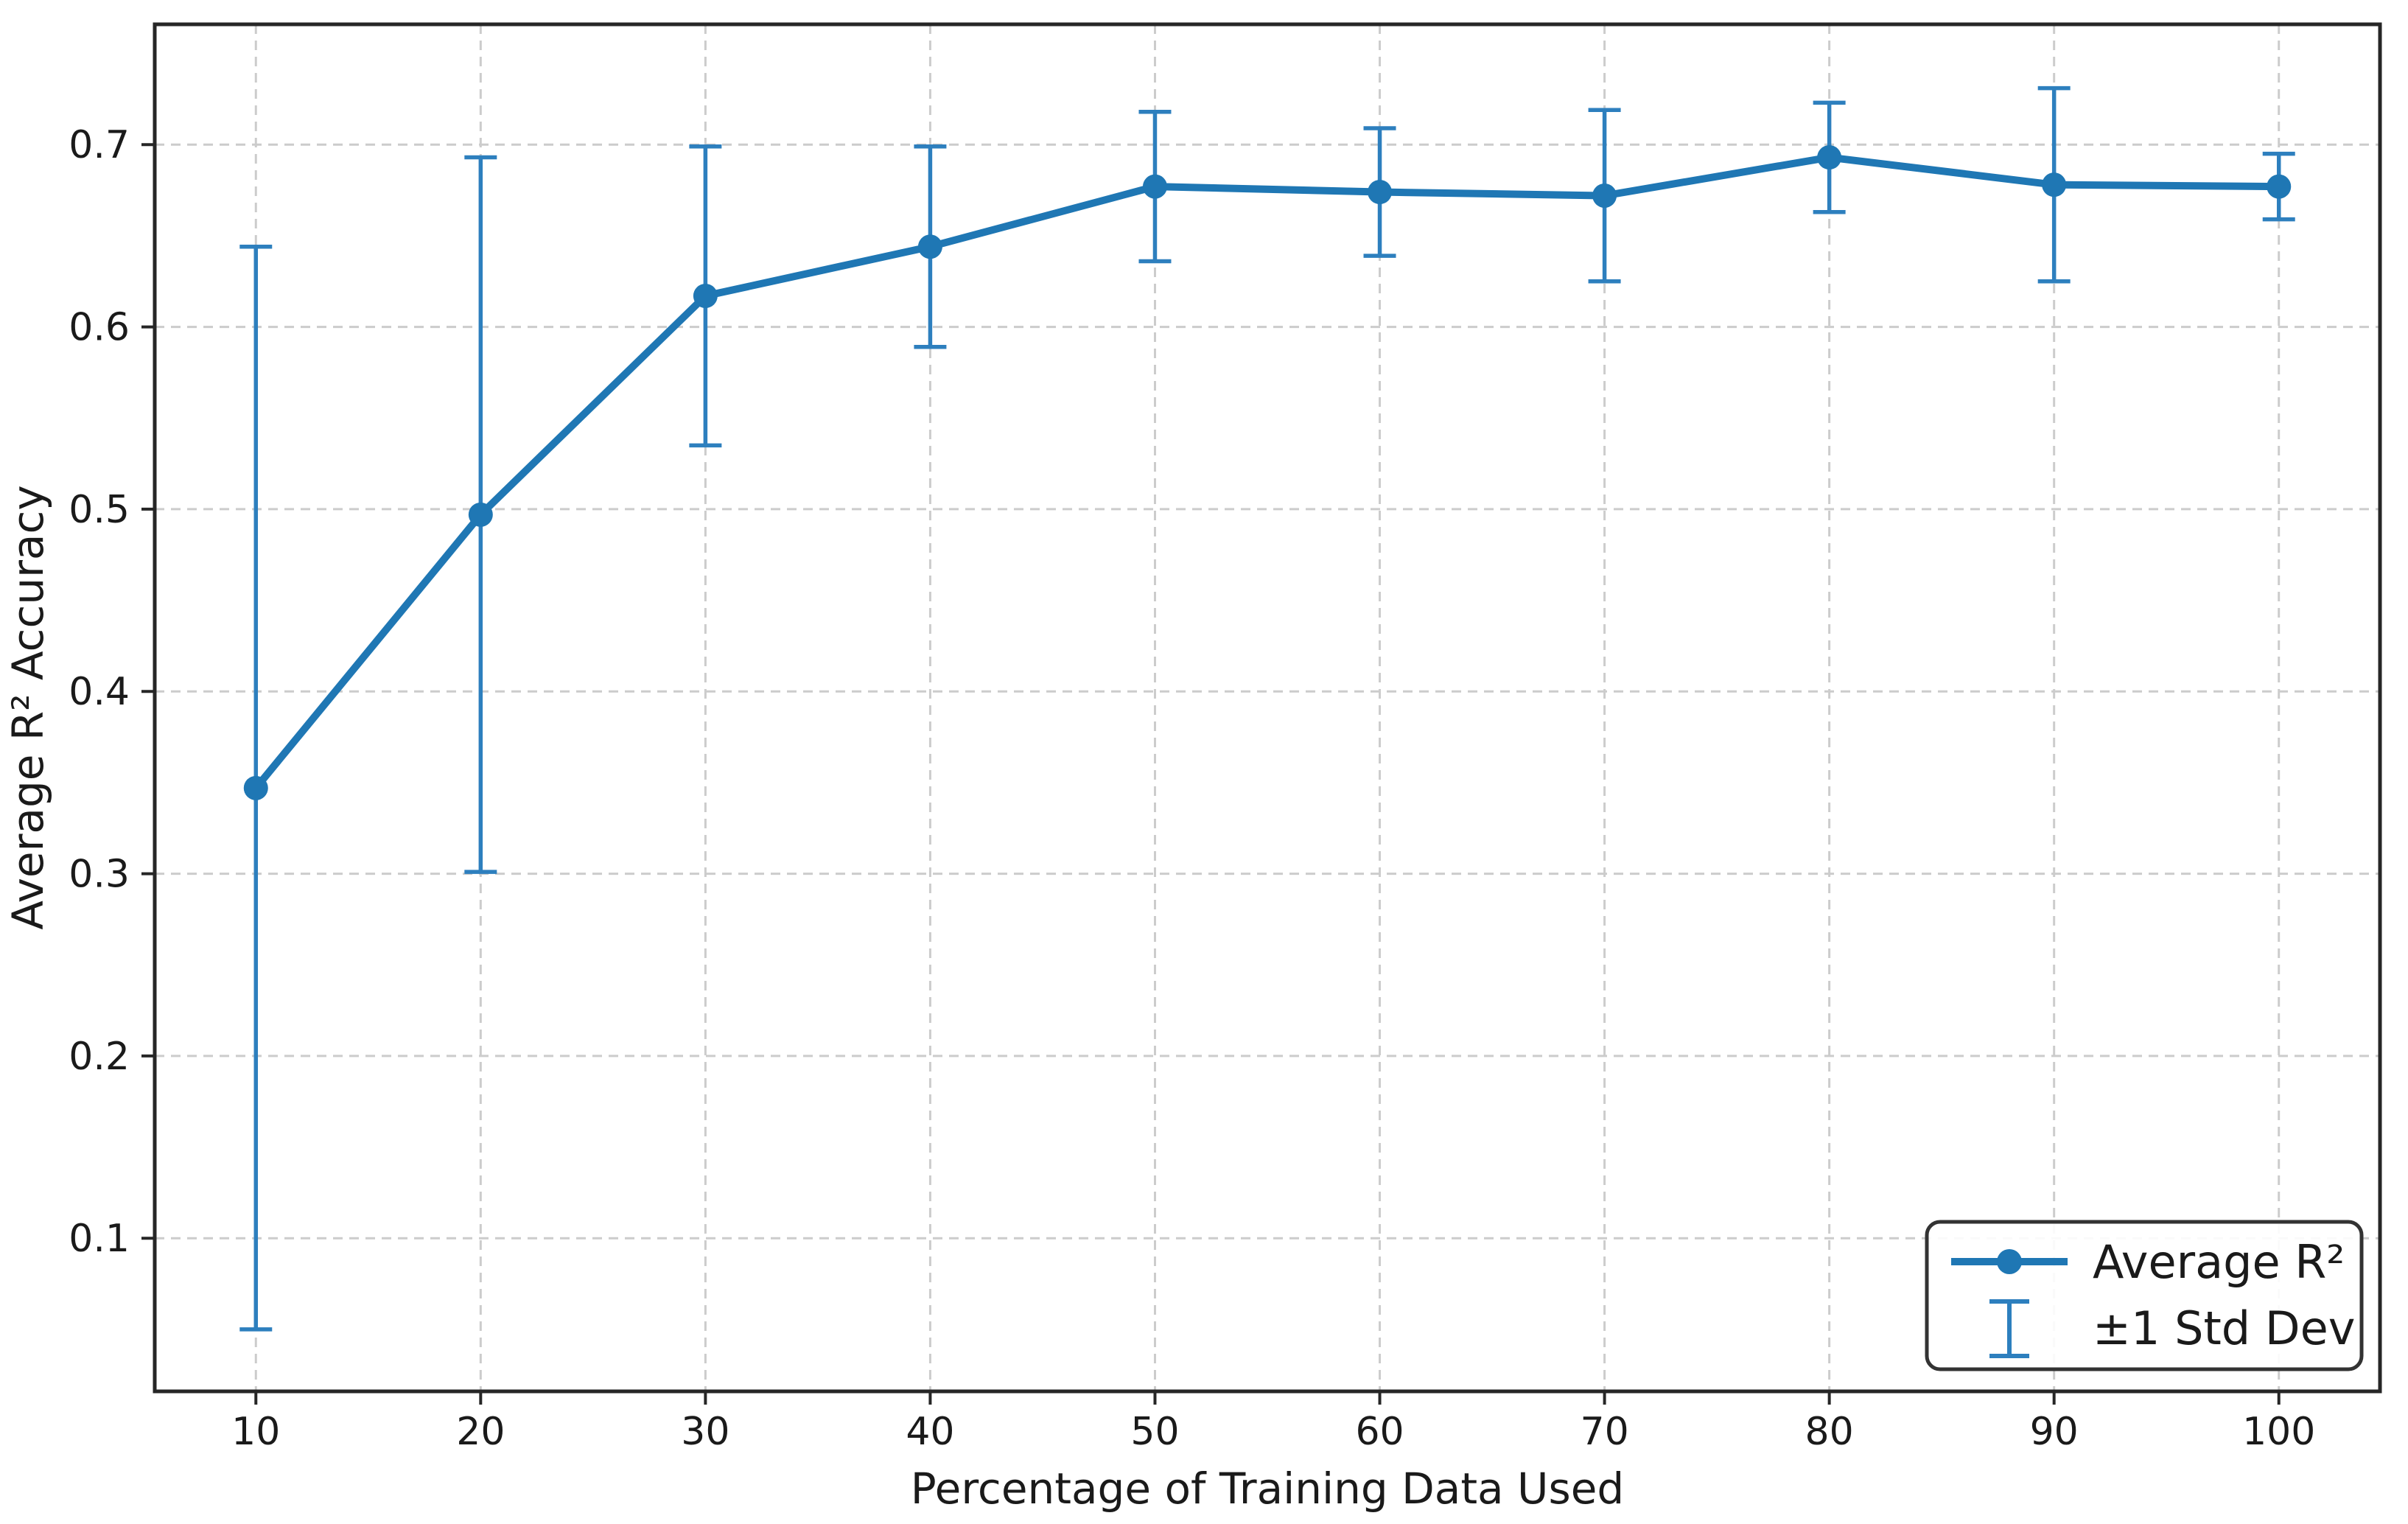  I want to click on x-tick-label-90: 90, so click(2054, 1432).